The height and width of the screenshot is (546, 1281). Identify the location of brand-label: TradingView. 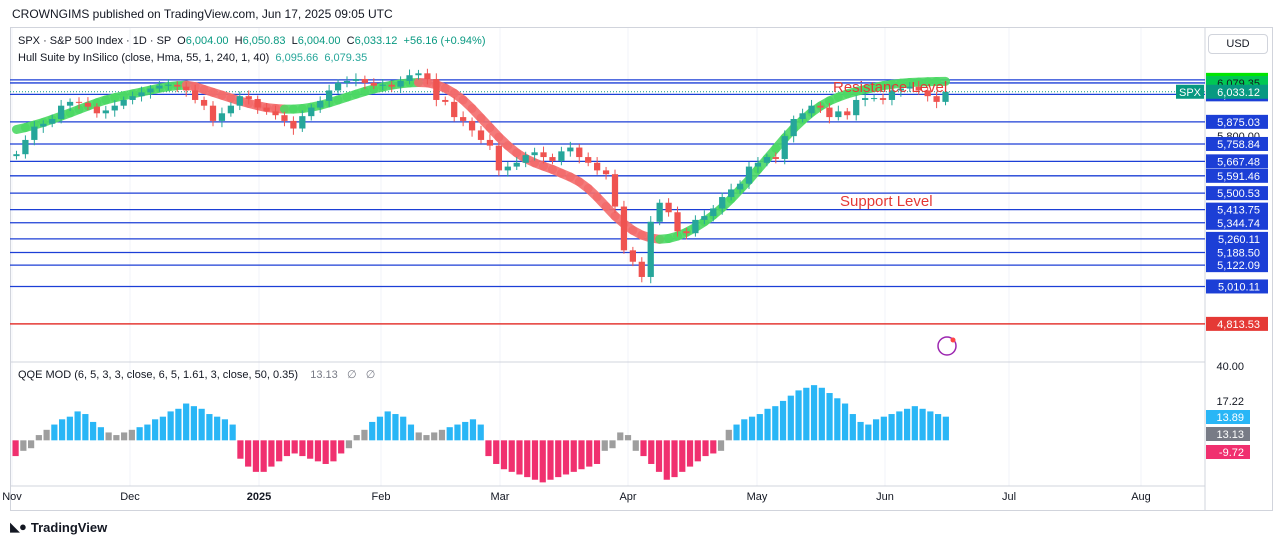
(69, 527).